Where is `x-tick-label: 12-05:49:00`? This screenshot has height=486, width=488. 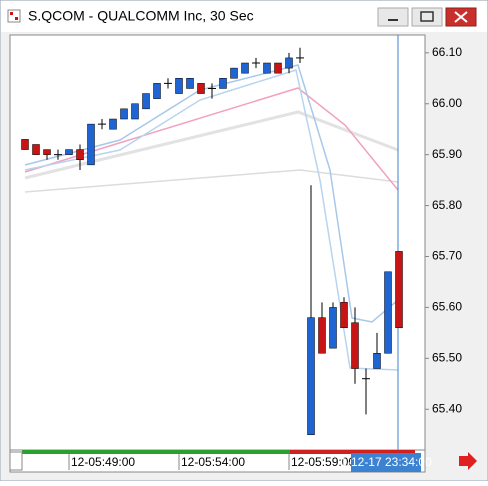
x-tick-label: 12-05:49:00 is located at coordinates (103, 462).